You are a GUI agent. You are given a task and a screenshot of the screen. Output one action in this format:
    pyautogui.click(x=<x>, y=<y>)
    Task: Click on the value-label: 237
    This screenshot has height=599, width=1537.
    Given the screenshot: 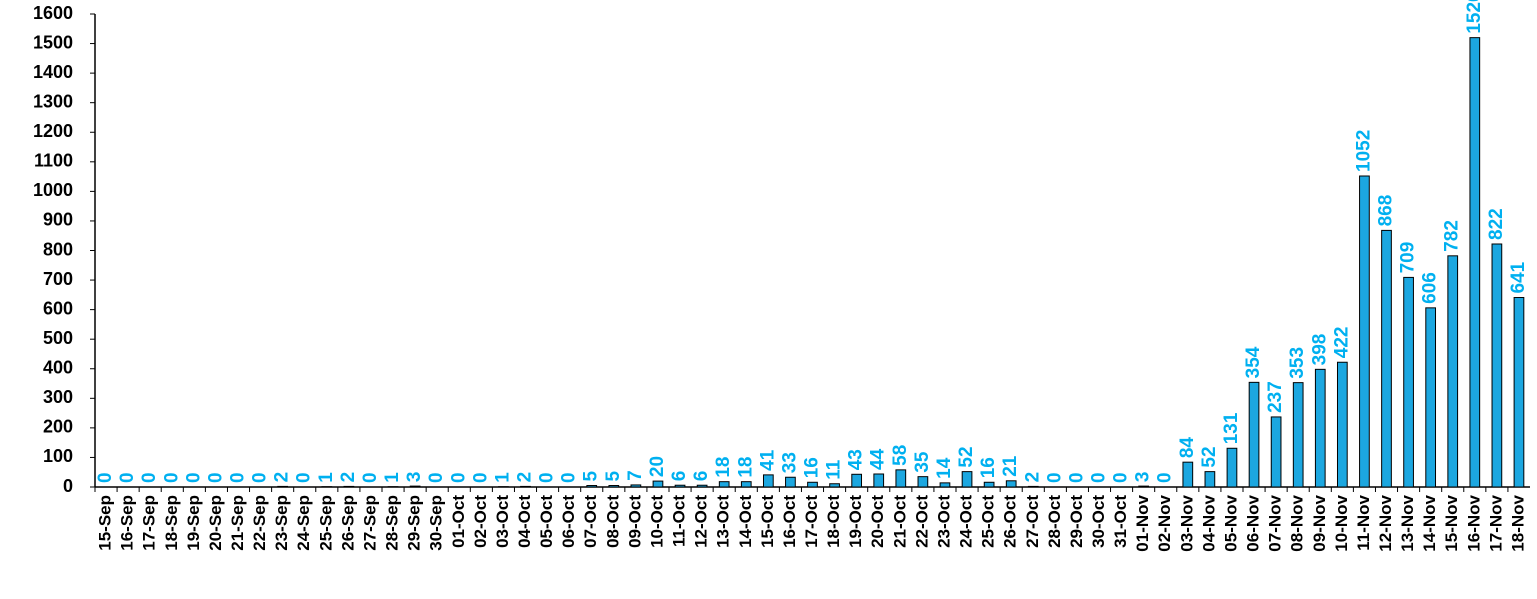 What is the action you would take?
    pyautogui.click(x=1275, y=397)
    